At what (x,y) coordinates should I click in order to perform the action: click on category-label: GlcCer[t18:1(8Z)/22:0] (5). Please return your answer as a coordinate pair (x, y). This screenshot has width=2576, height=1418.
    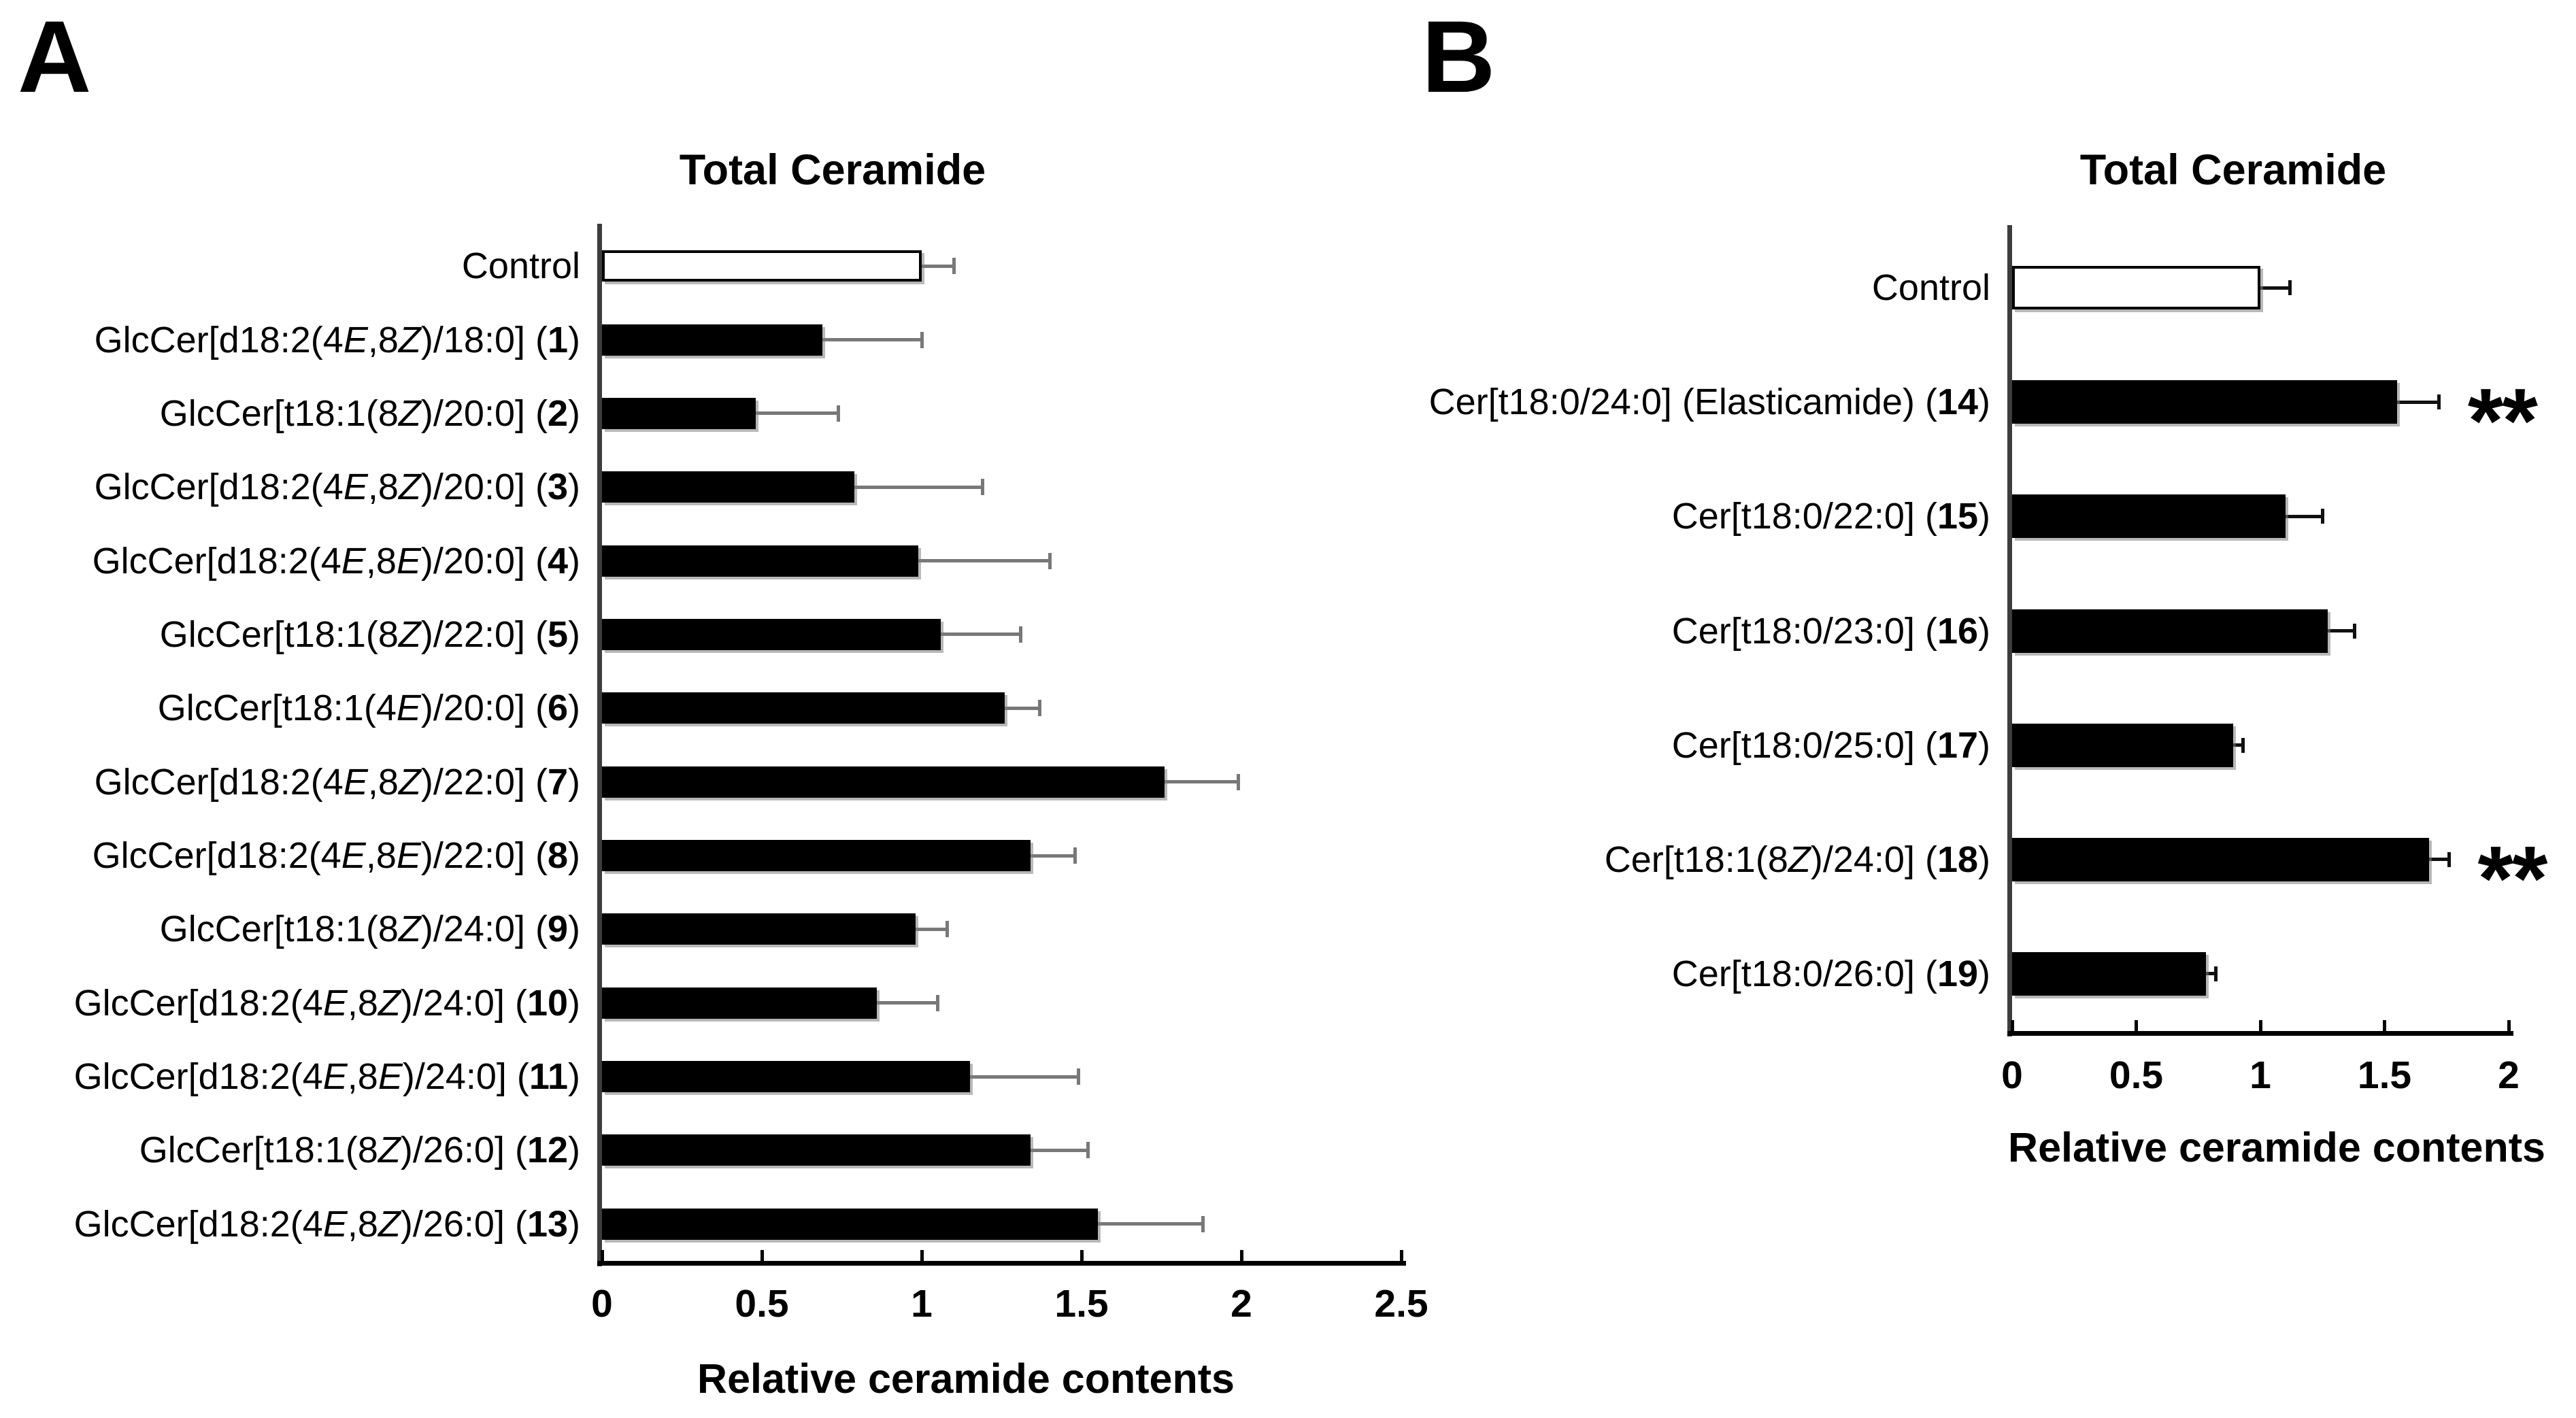
    Looking at the image, I should click on (369, 634).